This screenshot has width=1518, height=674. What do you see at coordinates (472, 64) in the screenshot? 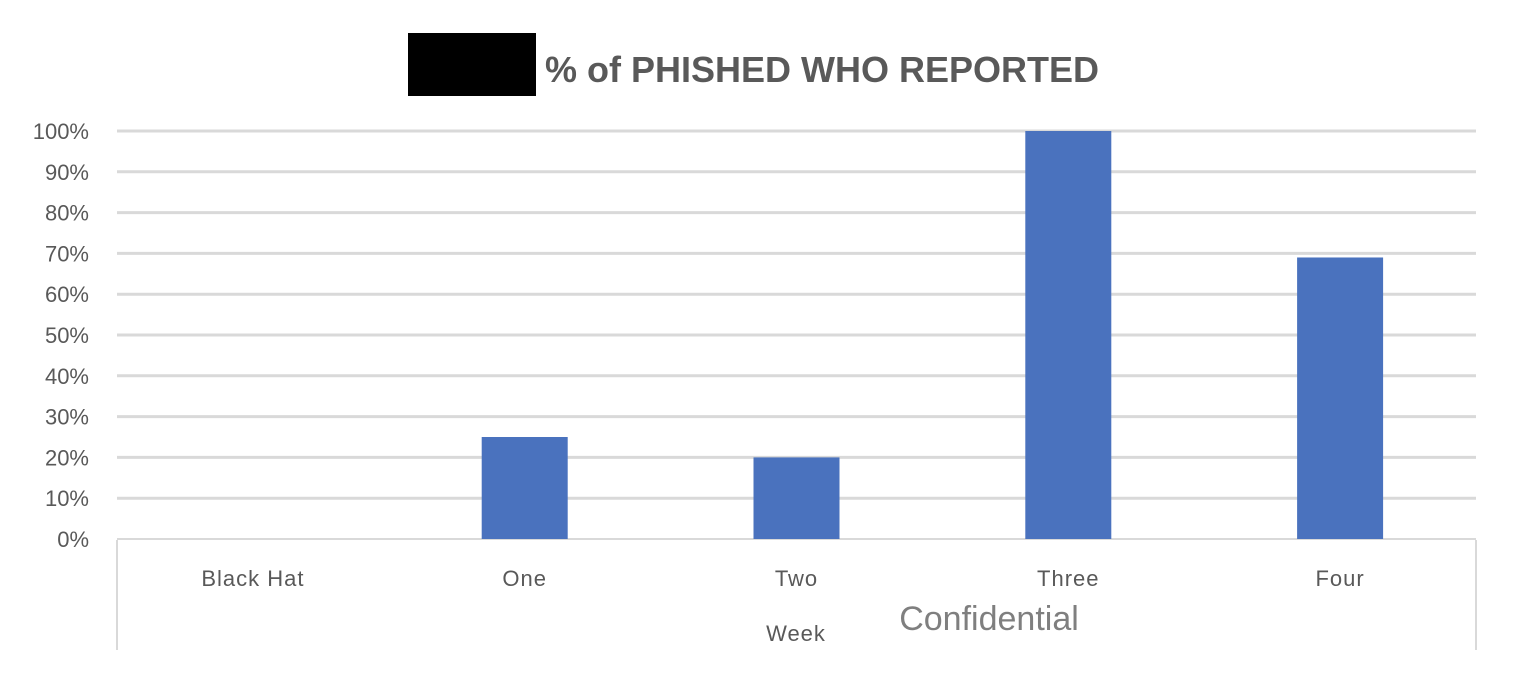
I see `title-redaction-block` at bounding box center [472, 64].